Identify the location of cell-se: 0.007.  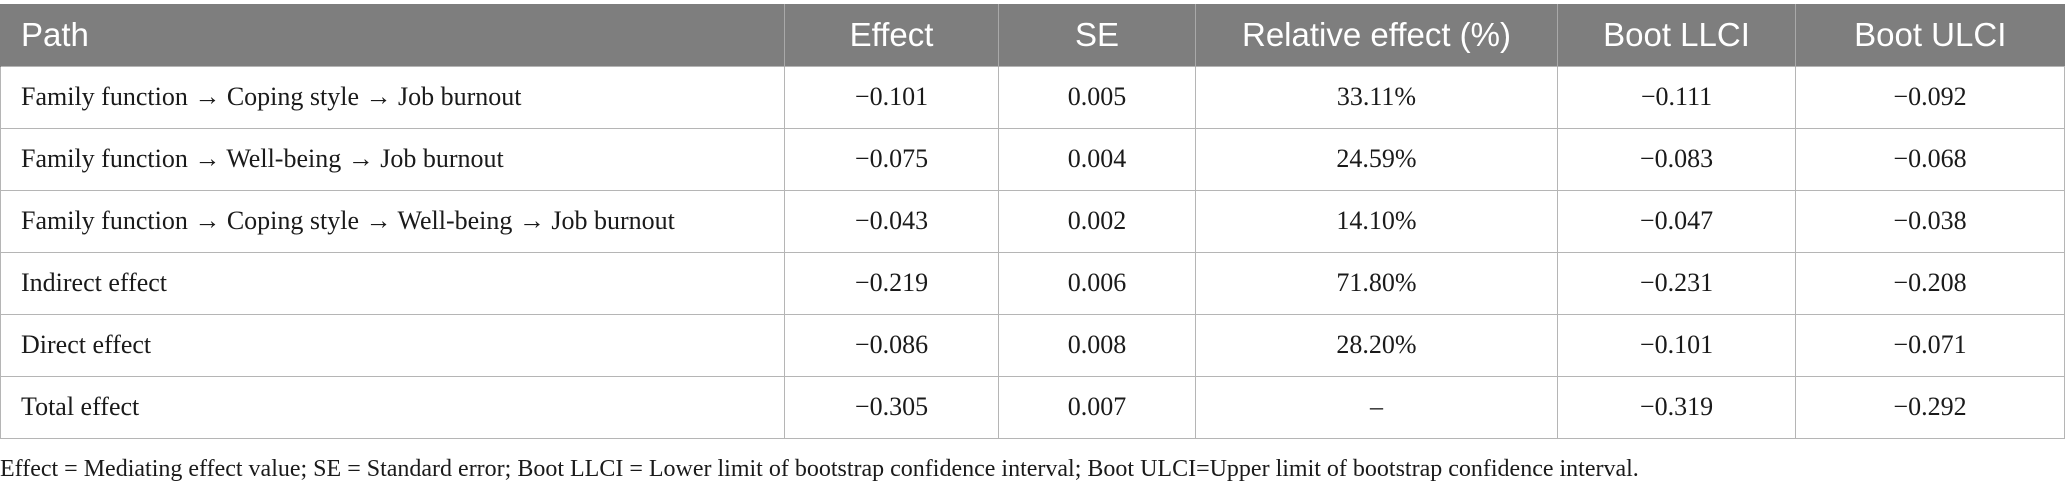
(1097, 407).